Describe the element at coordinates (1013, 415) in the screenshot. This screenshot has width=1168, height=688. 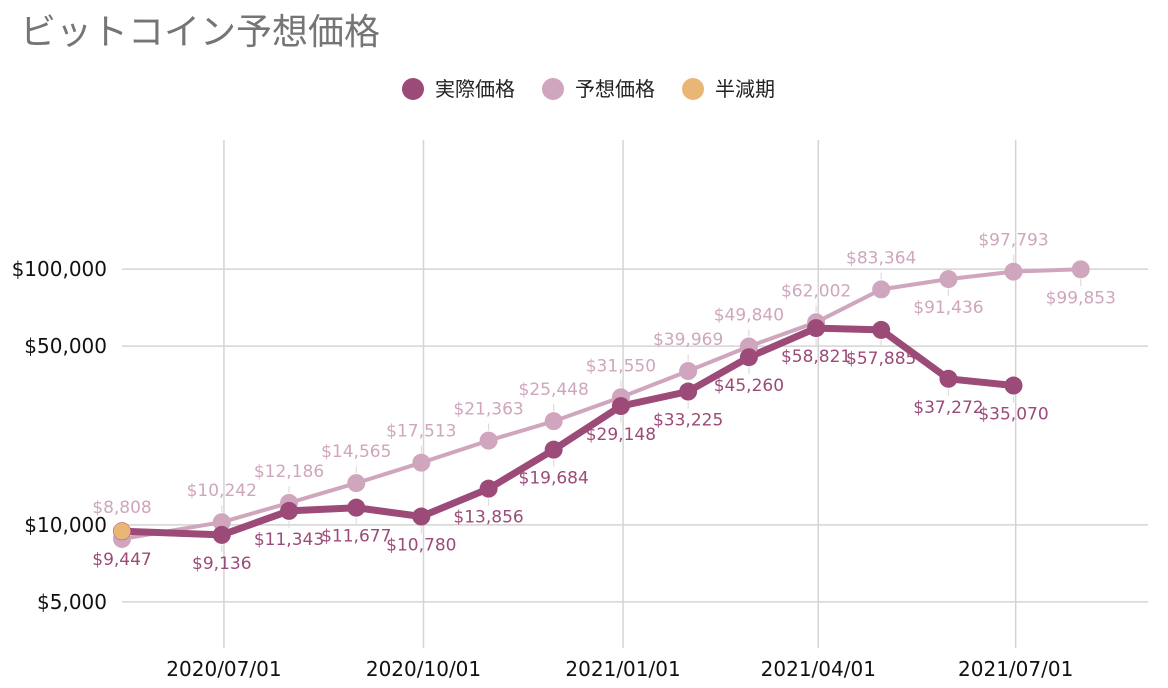
I see `data-label-s1-14: $35,070` at that location.